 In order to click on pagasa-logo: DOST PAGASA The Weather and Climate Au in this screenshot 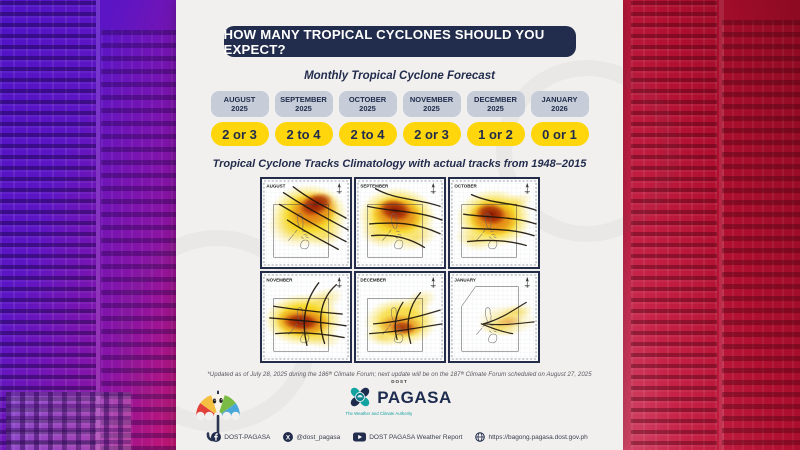, I will do `click(400, 397)`.